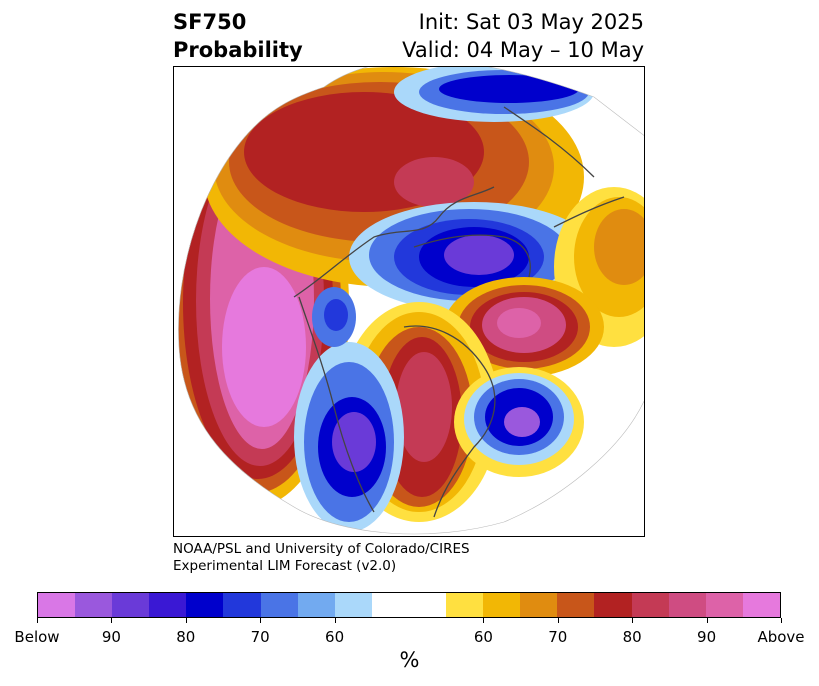  What do you see at coordinates (349, 409) in the screenshot?
I see `western-us-below-region` at bounding box center [349, 409].